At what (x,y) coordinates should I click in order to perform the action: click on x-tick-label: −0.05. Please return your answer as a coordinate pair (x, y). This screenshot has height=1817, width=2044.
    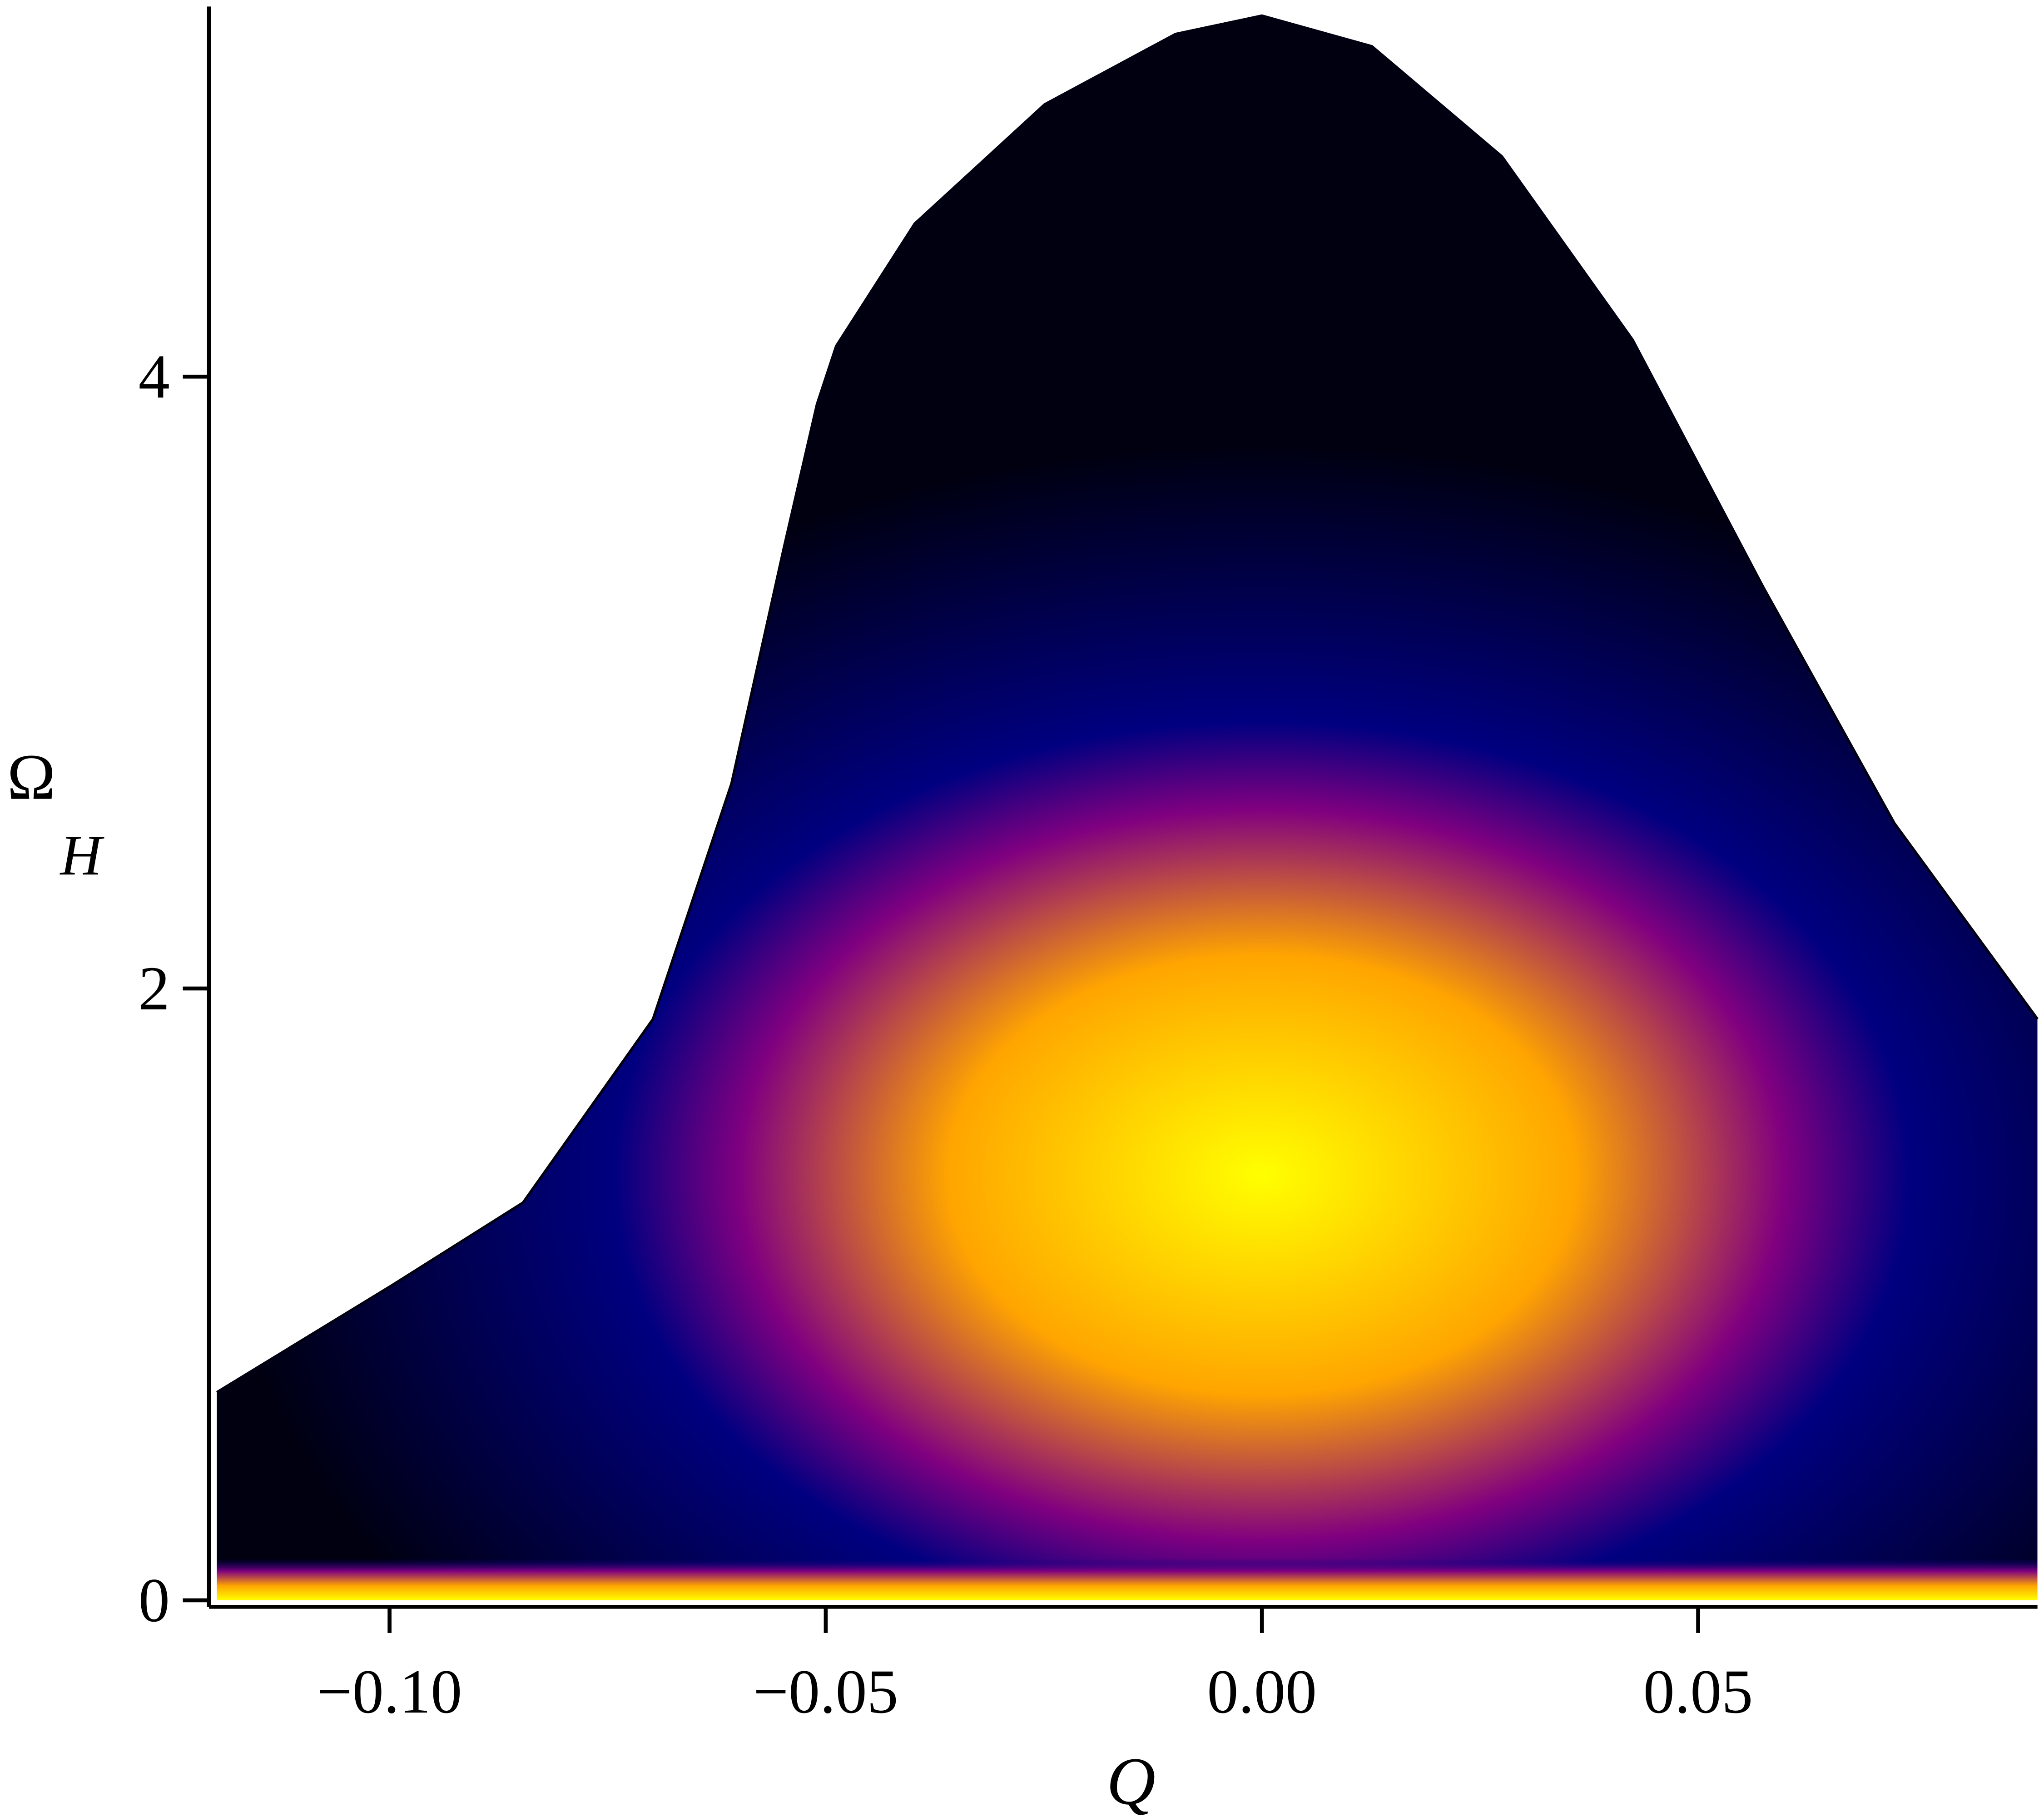
    Looking at the image, I should click on (825, 1691).